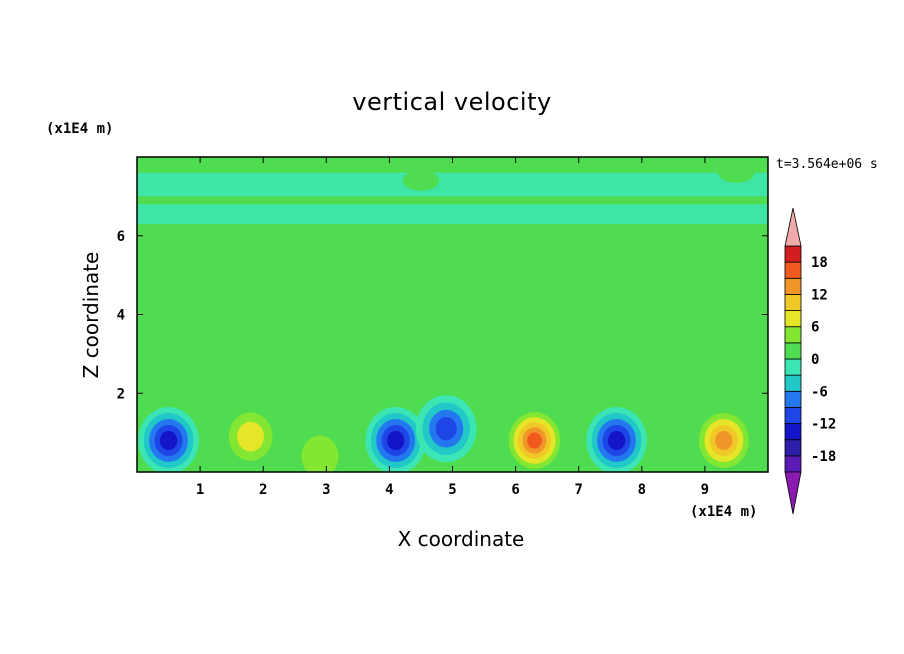 The height and width of the screenshot is (654, 904). I want to click on colorbar-tick-label: -12, so click(823, 425).